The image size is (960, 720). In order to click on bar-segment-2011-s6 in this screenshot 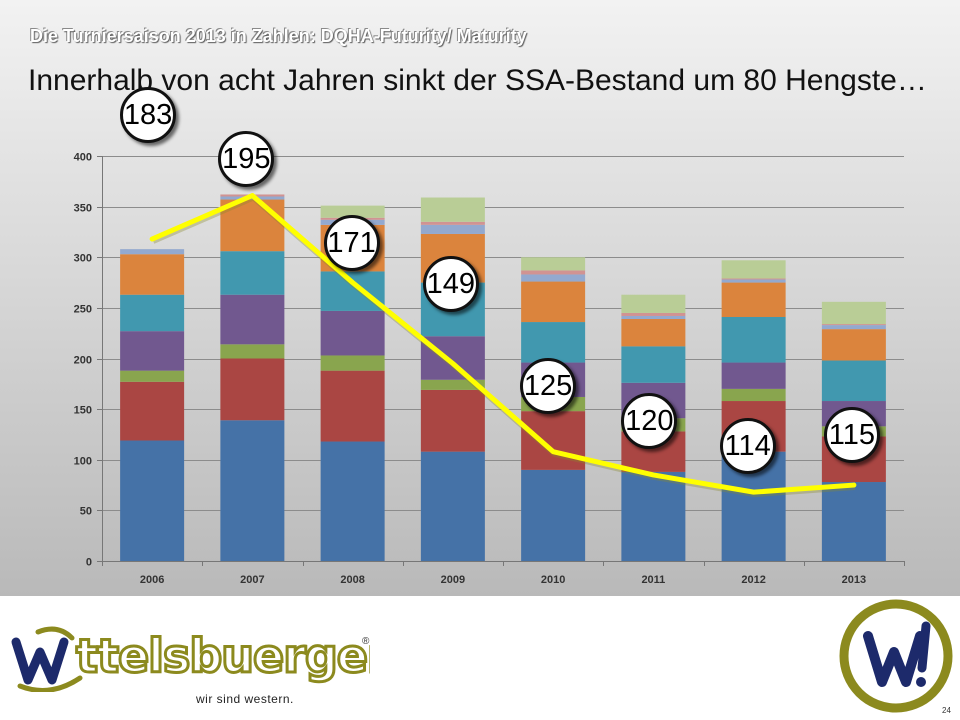, I will do `click(653, 333)`.